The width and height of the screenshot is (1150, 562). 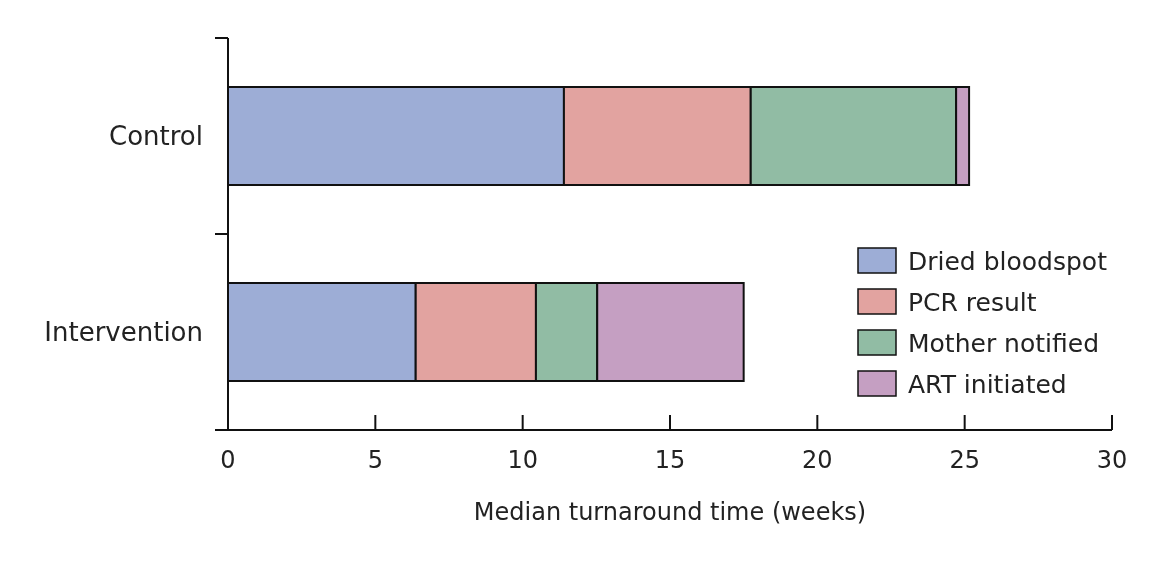 I want to click on x-tick-label: 20, so click(x=817, y=460).